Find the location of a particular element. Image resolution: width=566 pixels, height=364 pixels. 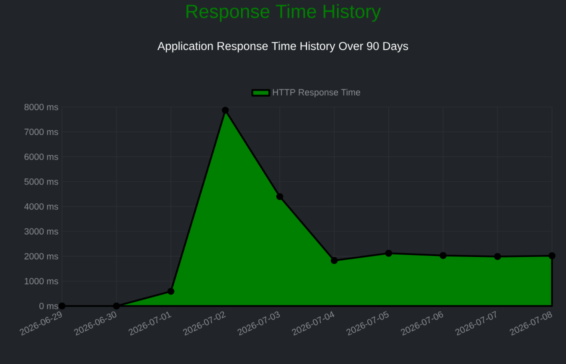

chart-subtitle: Application Response Time History Over 90 Days is located at coordinates (282, 47).